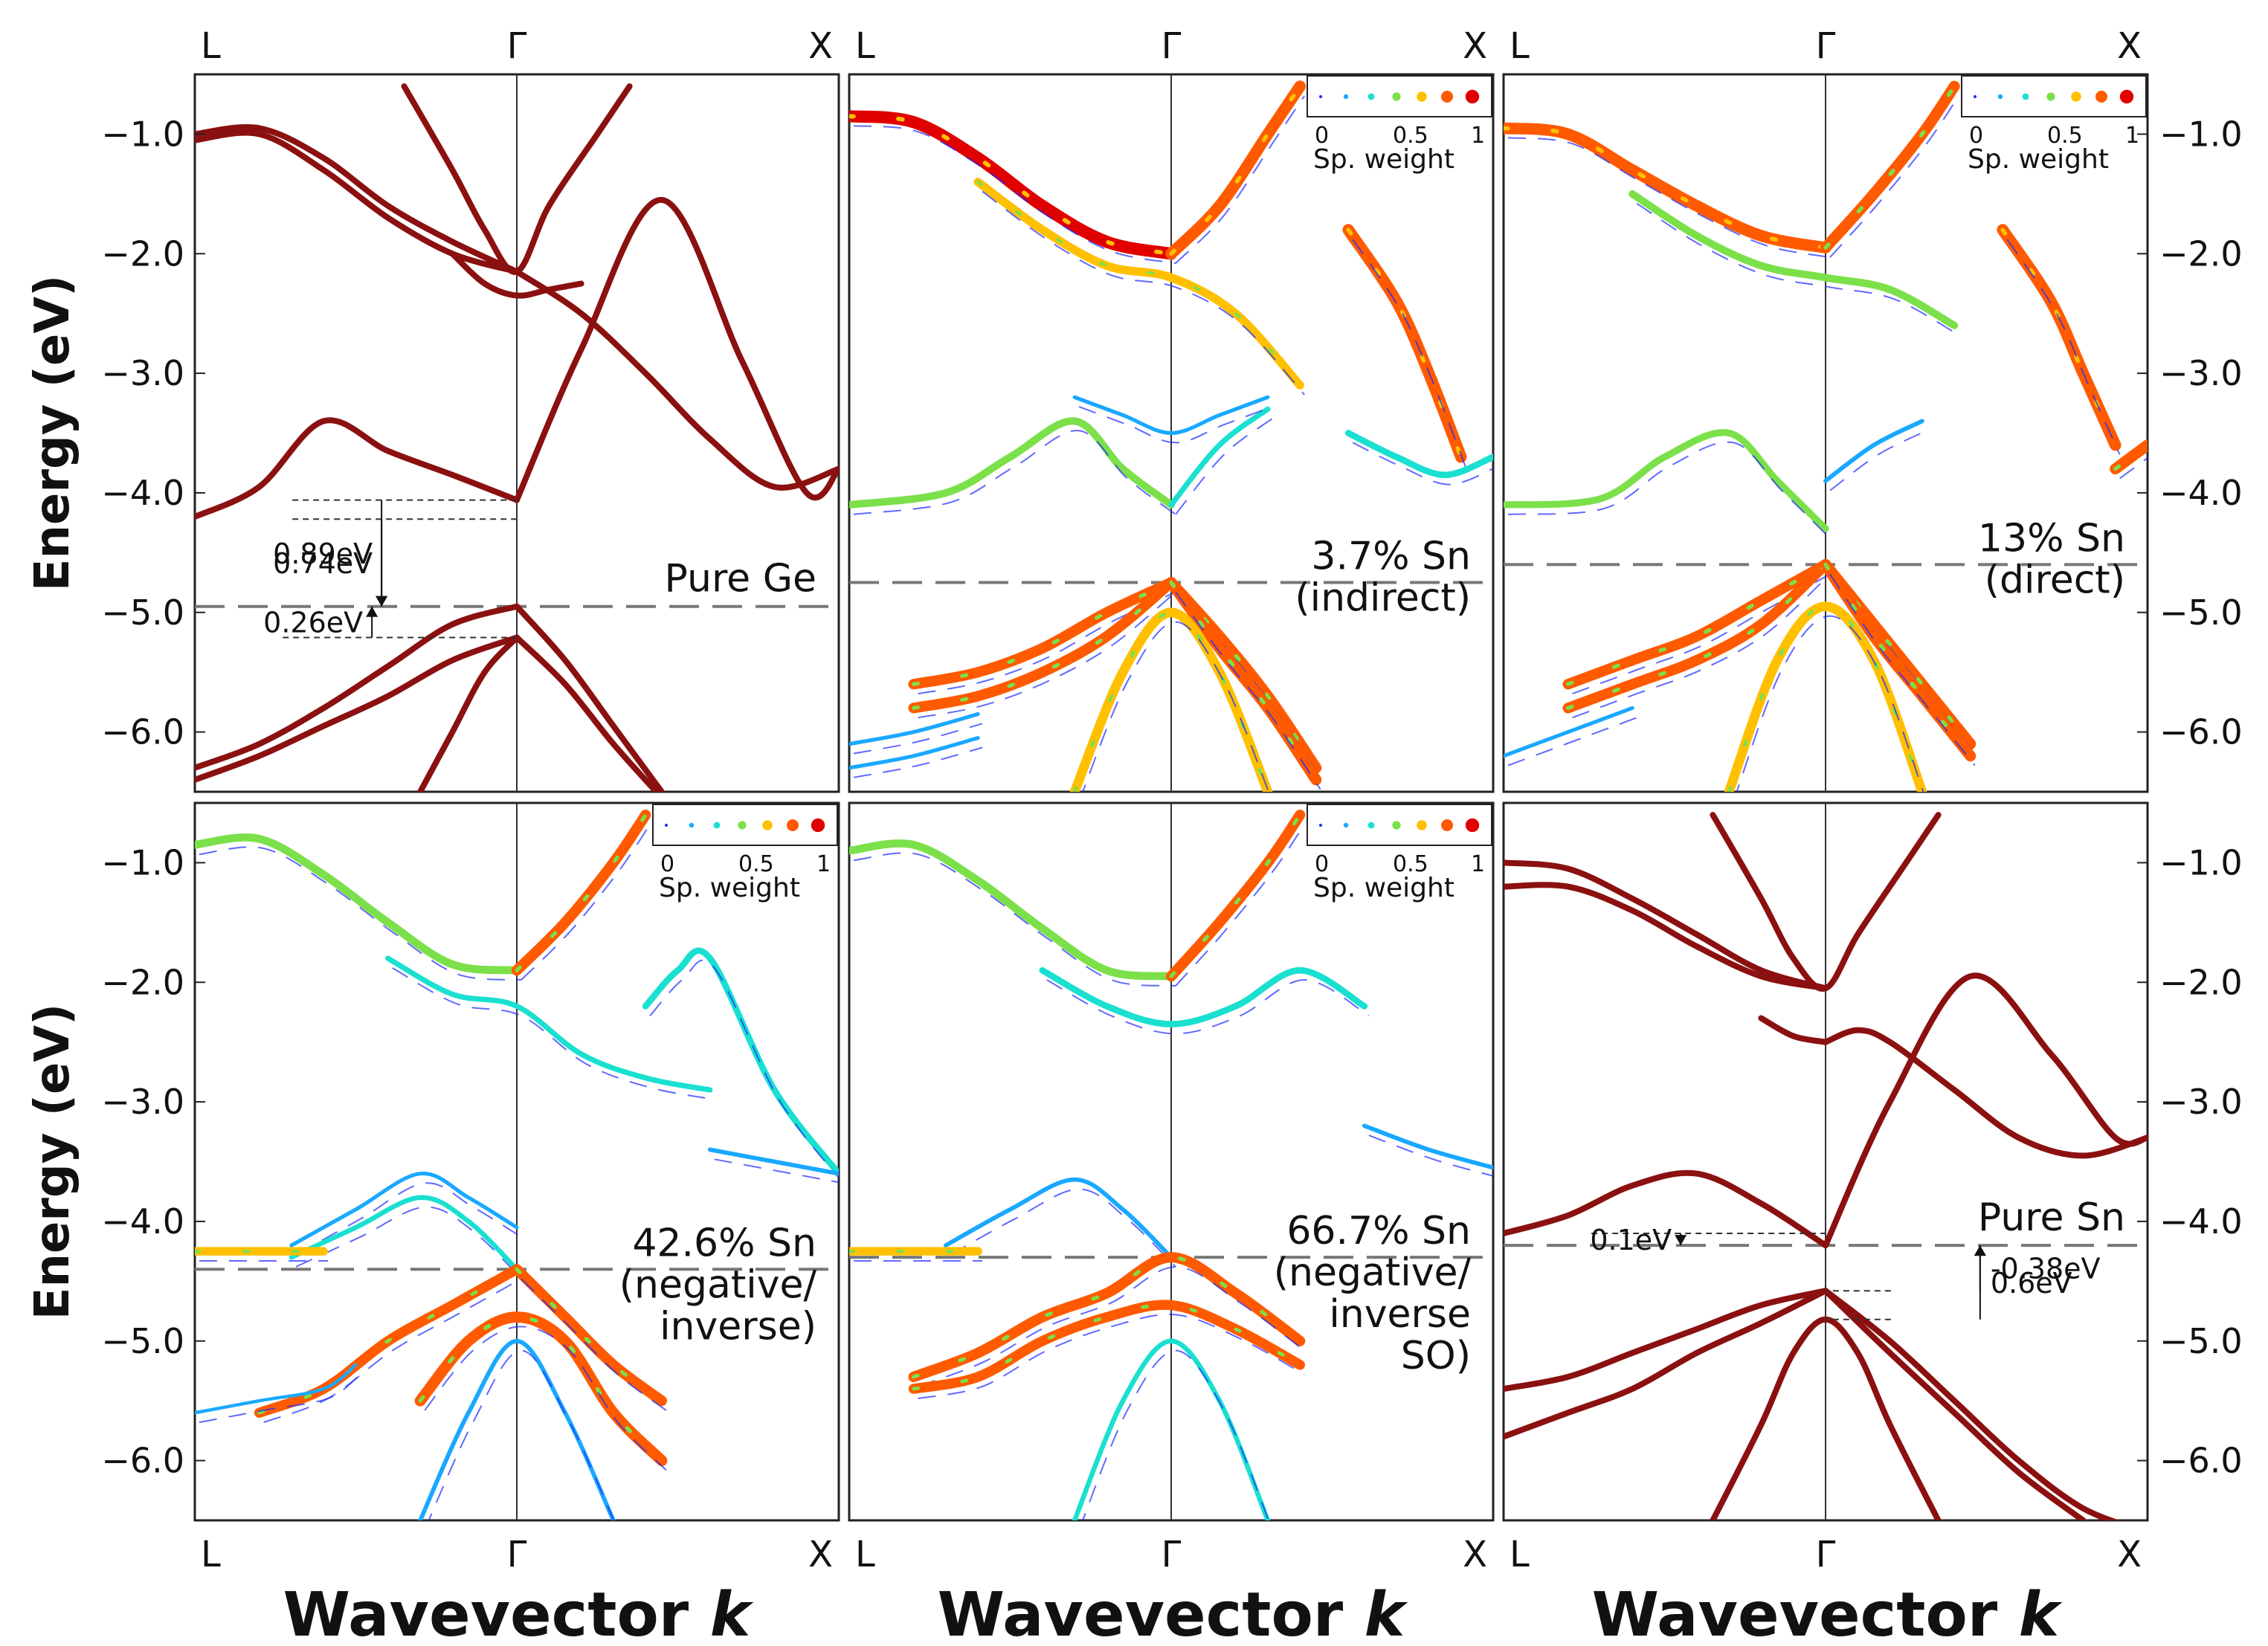 The height and width of the screenshot is (1646, 2268). I want to click on x-axis-label: Wavevector k, so click(518, 1613).